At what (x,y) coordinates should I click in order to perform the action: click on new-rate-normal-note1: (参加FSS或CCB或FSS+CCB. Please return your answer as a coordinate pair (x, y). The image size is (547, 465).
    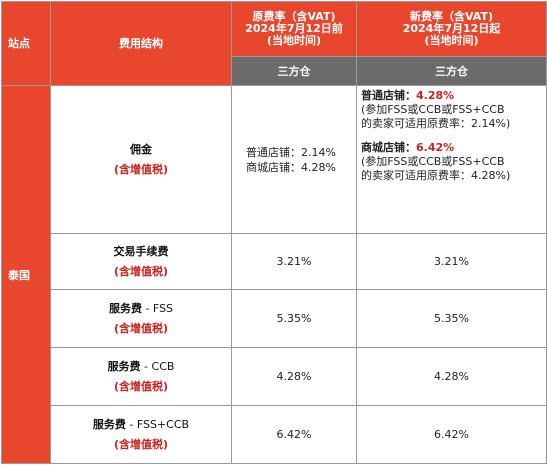
    Looking at the image, I should click on (433, 109).